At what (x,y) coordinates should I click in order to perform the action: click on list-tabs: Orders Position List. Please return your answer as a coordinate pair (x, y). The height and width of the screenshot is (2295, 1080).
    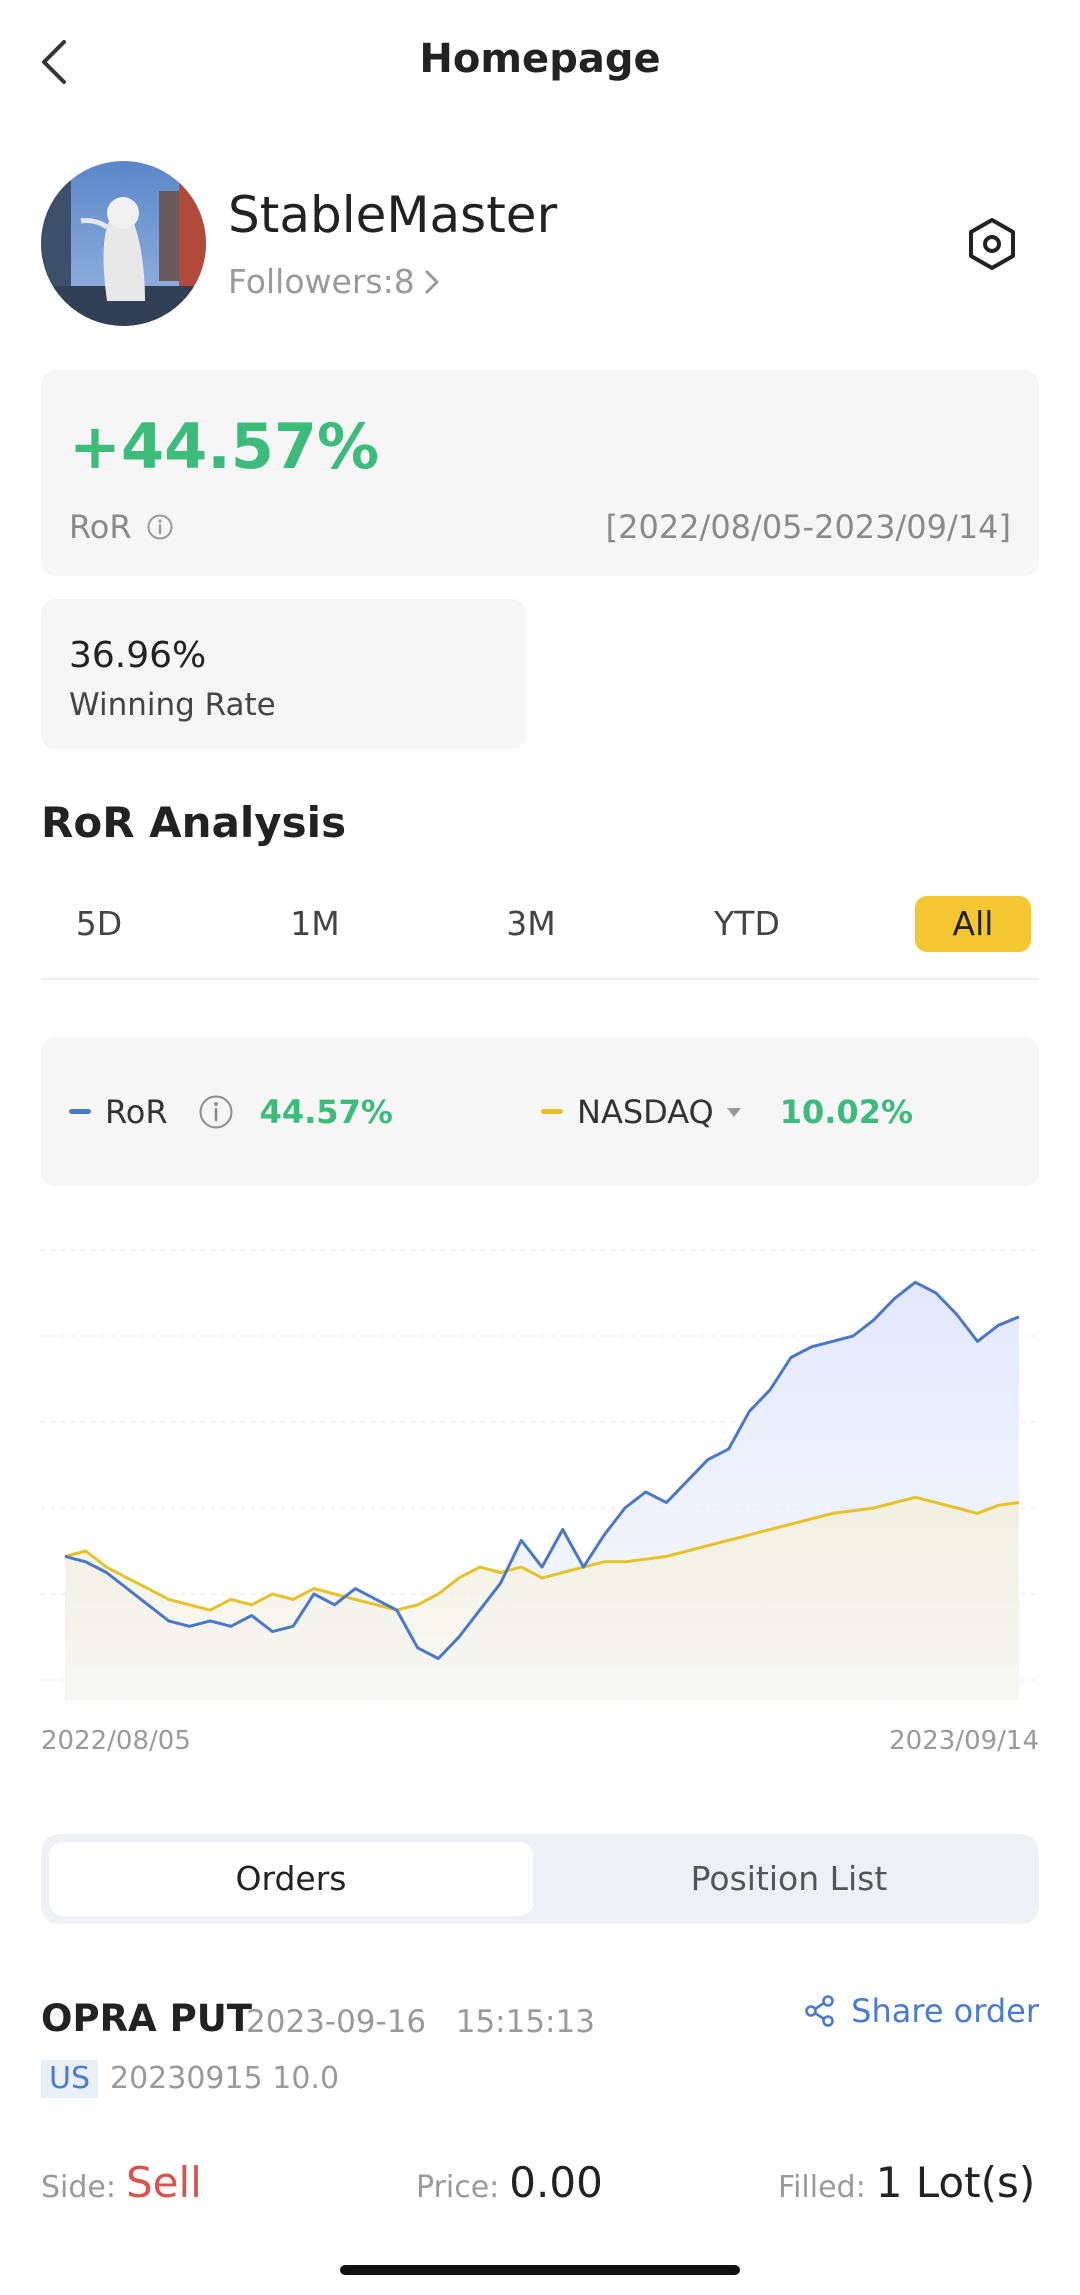
    Looking at the image, I should click on (540, 1879).